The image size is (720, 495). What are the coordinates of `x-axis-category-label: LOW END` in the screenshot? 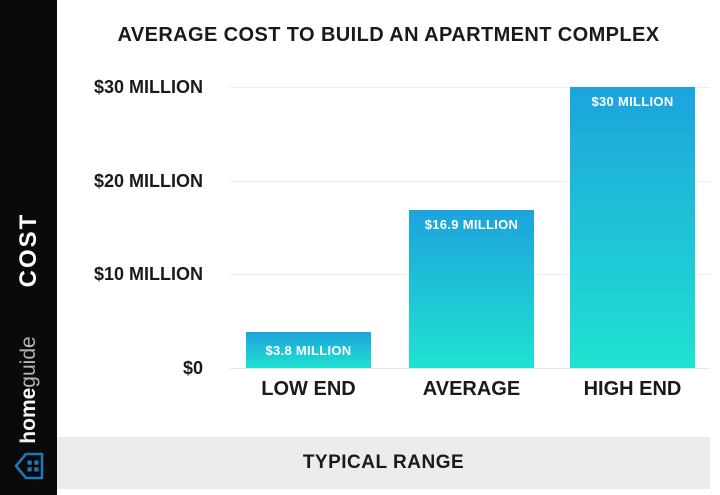 It's located at (308, 389).